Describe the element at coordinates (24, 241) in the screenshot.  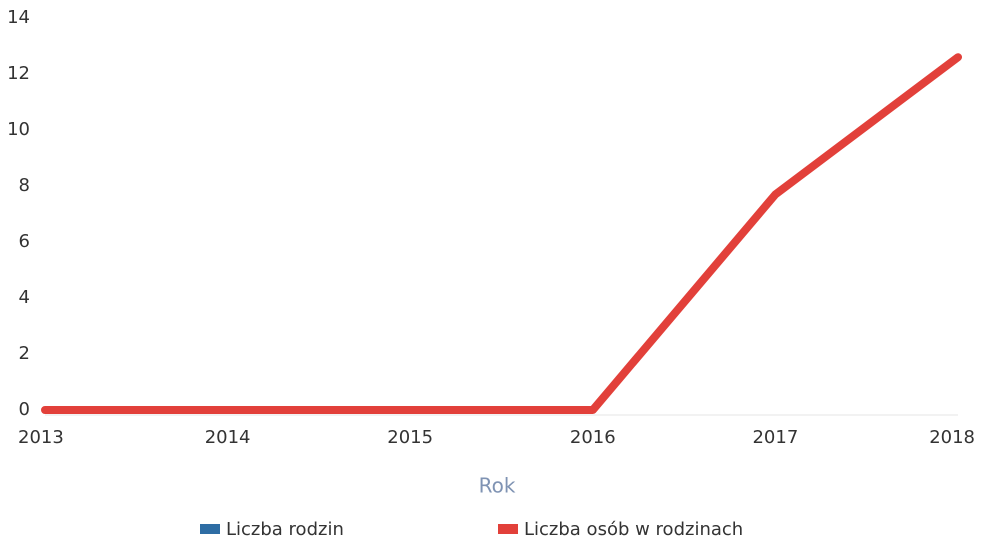
I see `y-tick-label: 6` at that location.